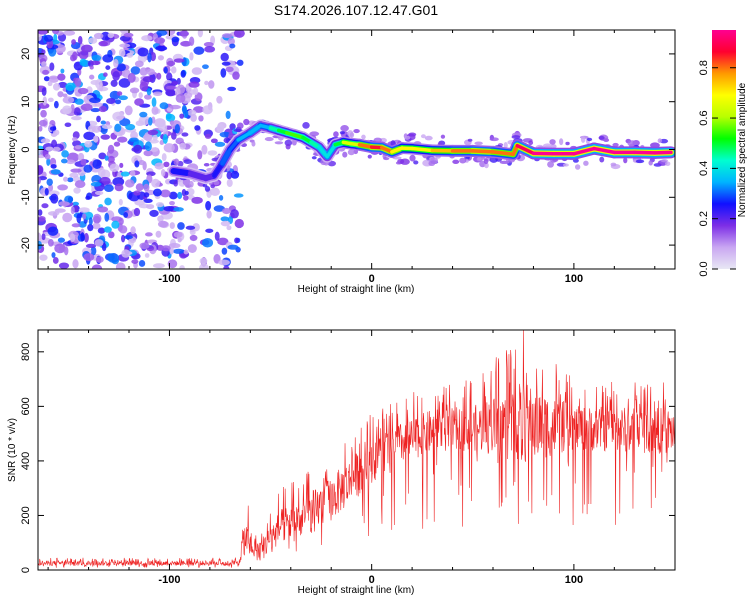 The width and height of the screenshot is (750, 600). I want to click on snr-y-label: SNR (10 * v/v), so click(12, 450).